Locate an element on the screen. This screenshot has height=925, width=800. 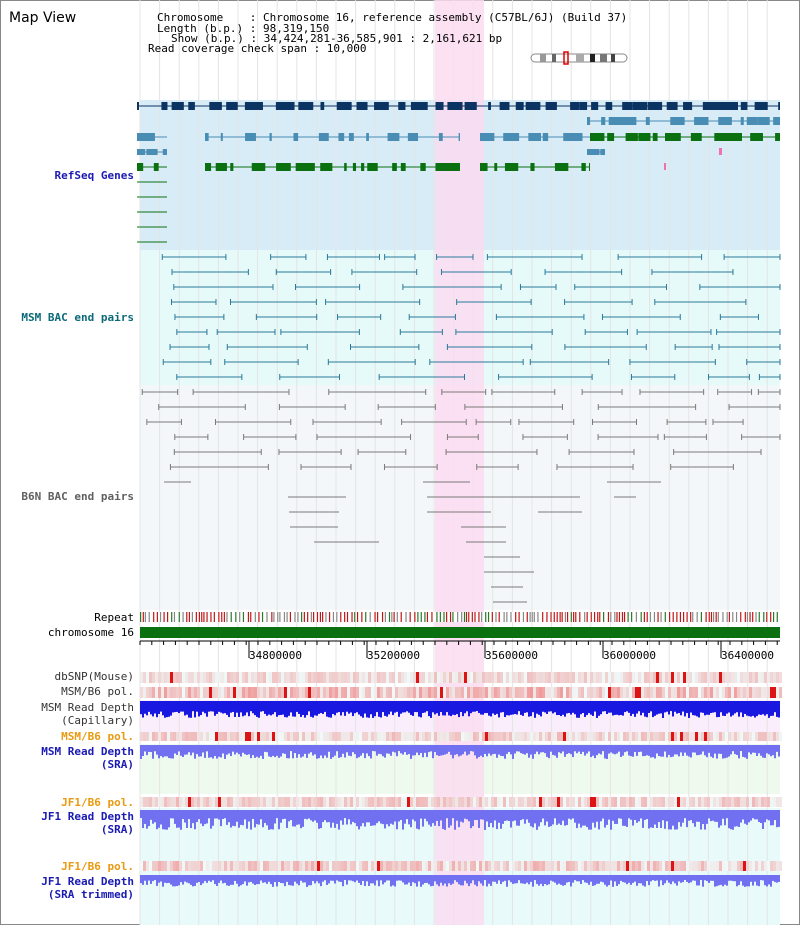
label-msm-pol-2: MSM/B6 pol. is located at coordinates (97, 736).